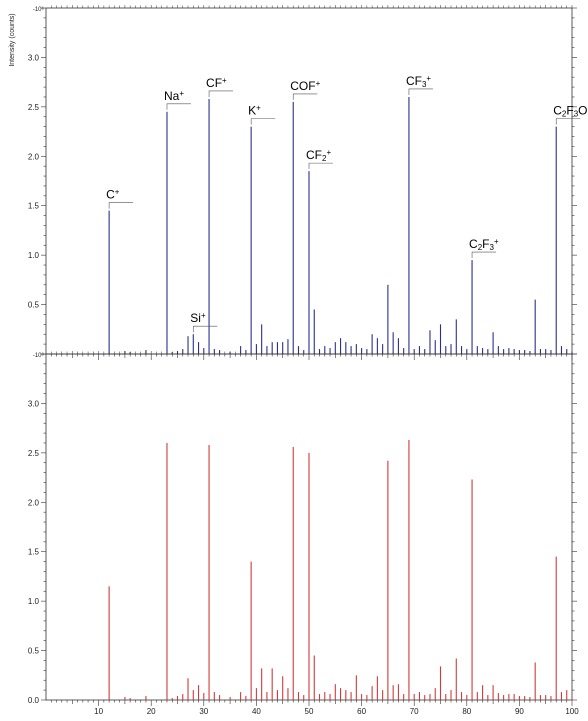 Image resolution: width=588 pixels, height=721 pixels. Describe the element at coordinates (466, 711) in the screenshot. I see `x-tick-label: 80` at that location.